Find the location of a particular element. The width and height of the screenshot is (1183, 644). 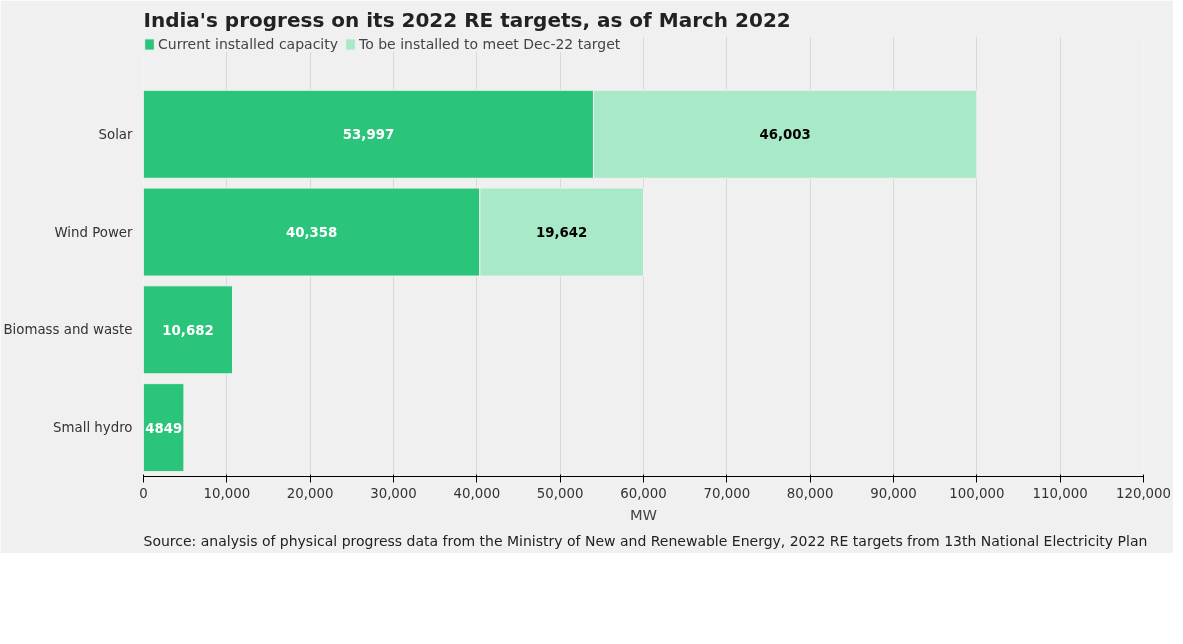

data-label: 10,682 is located at coordinates (188, 330).